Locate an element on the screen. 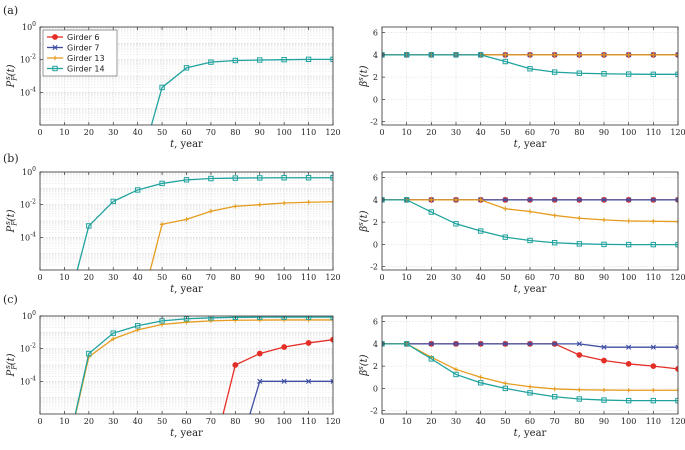 The width and height of the screenshot is (685, 450). x-axis-label--b--pf: t, year is located at coordinates (186, 289).